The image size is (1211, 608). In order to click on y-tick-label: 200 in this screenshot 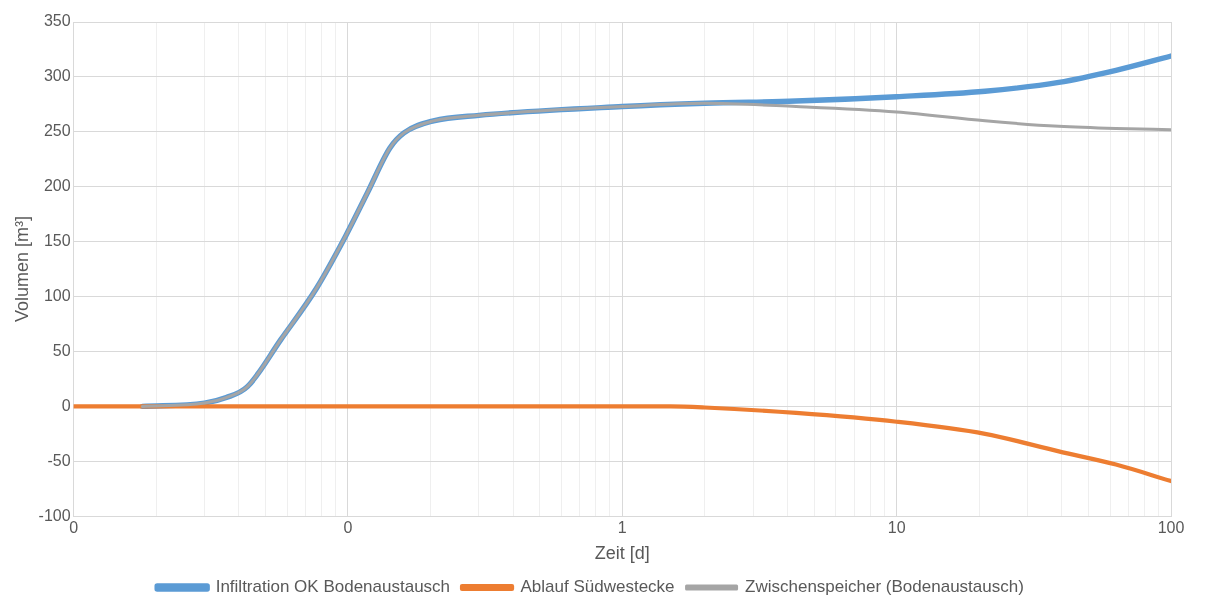, I will do `click(57, 186)`.